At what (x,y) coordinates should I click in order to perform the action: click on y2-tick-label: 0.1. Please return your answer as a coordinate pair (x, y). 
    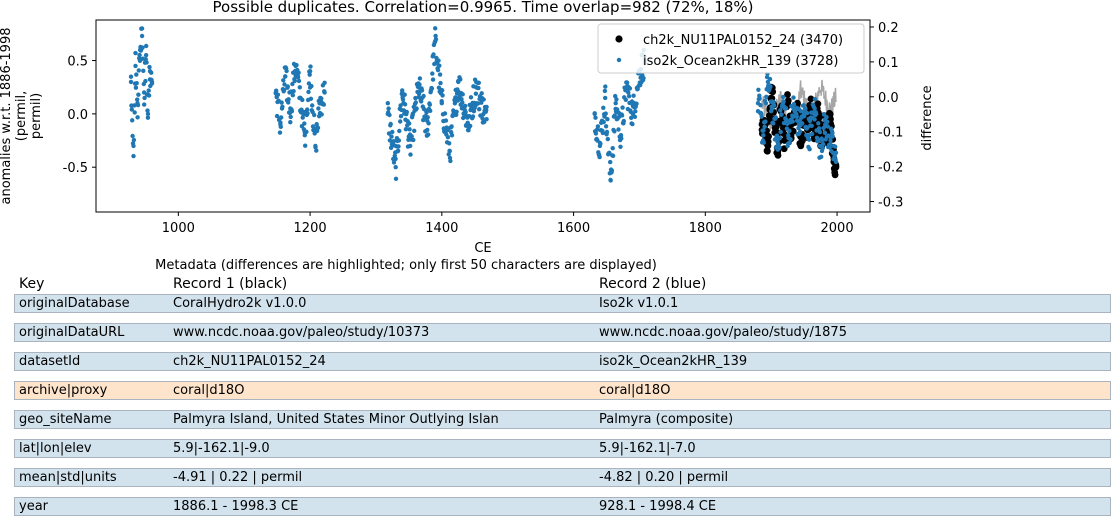
    Looking at the image, I should click on (888, 63).